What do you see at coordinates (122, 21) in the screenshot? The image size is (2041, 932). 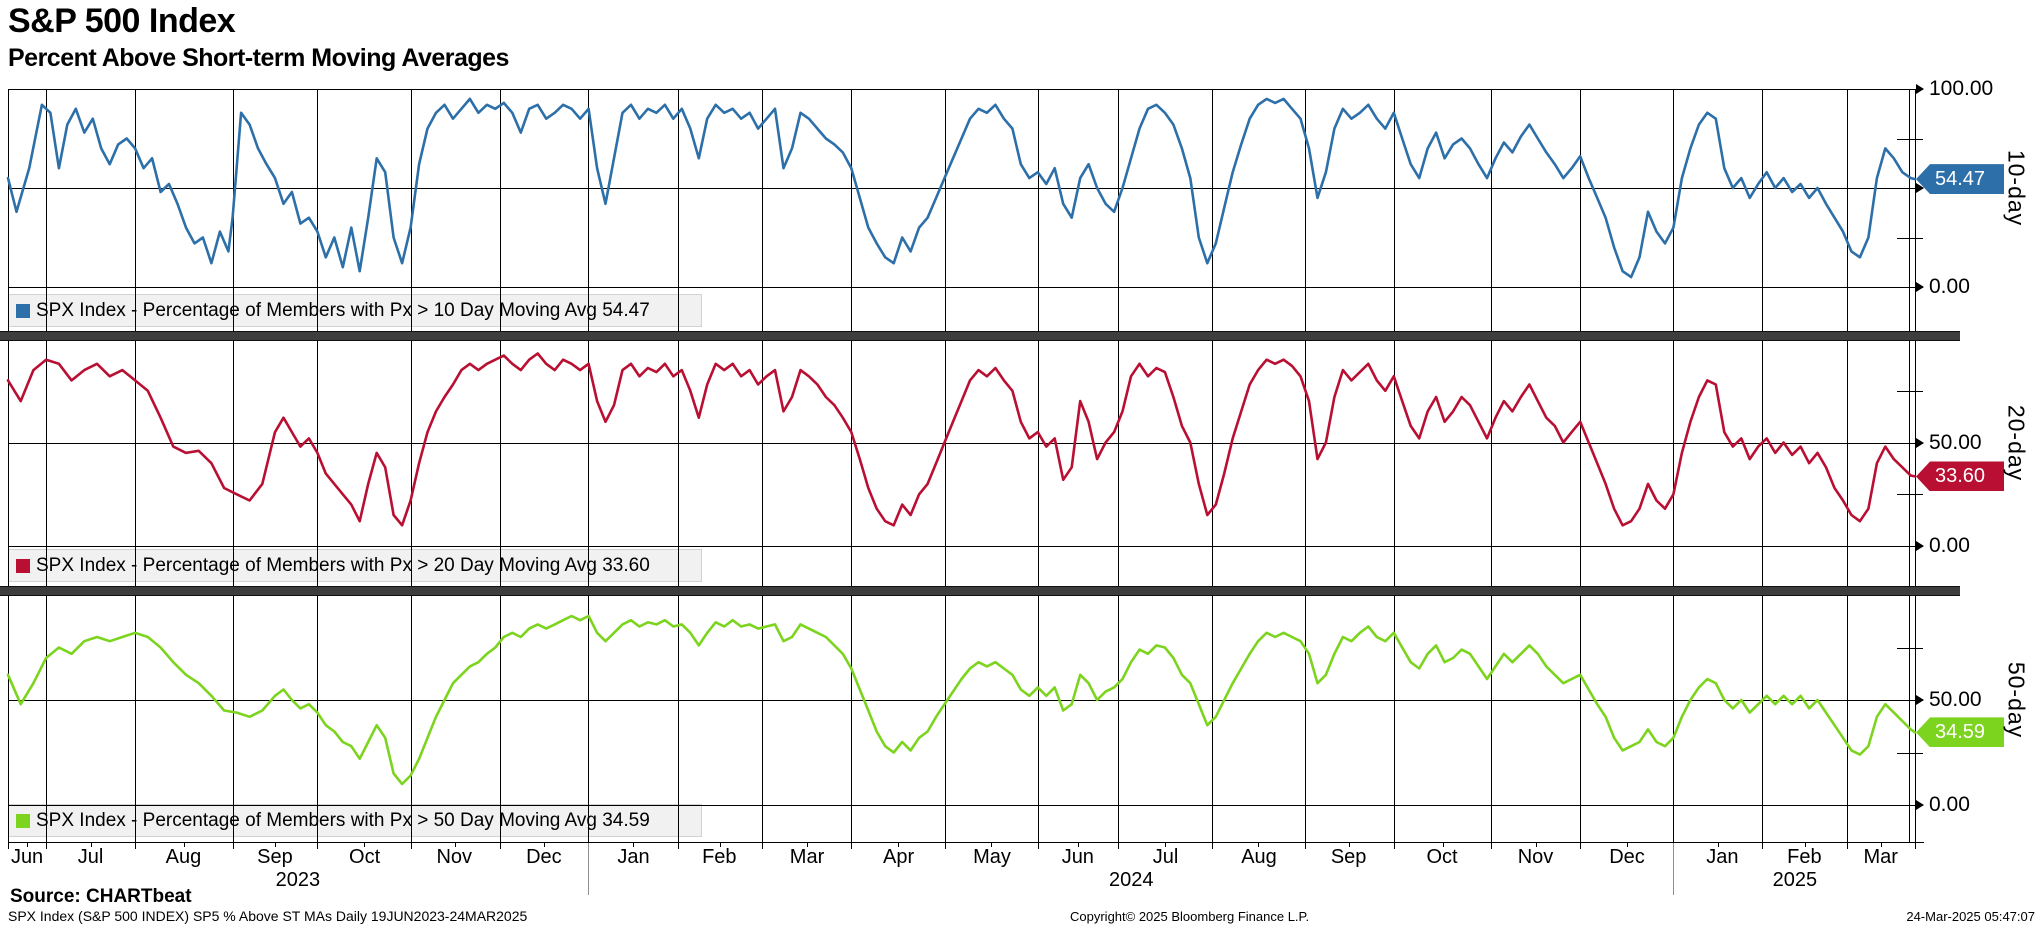 I see `page-title: S&P 500 Index` at bounding box center [122, 21].